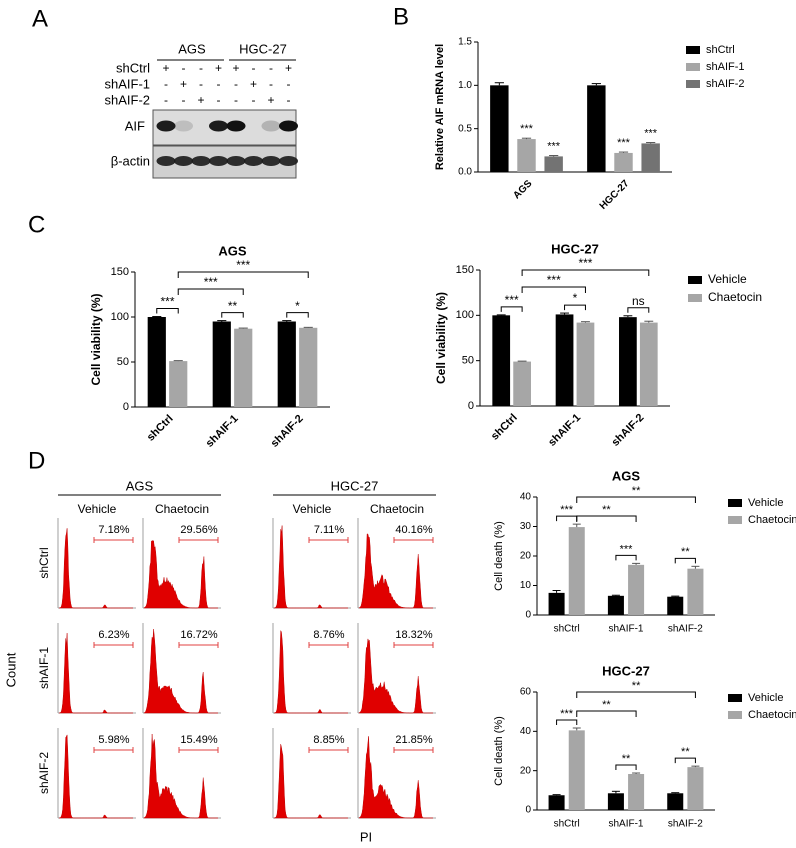 This screenshot has height=848, width=796. I want to click on y-tick-label: 30, so click(526, 526).